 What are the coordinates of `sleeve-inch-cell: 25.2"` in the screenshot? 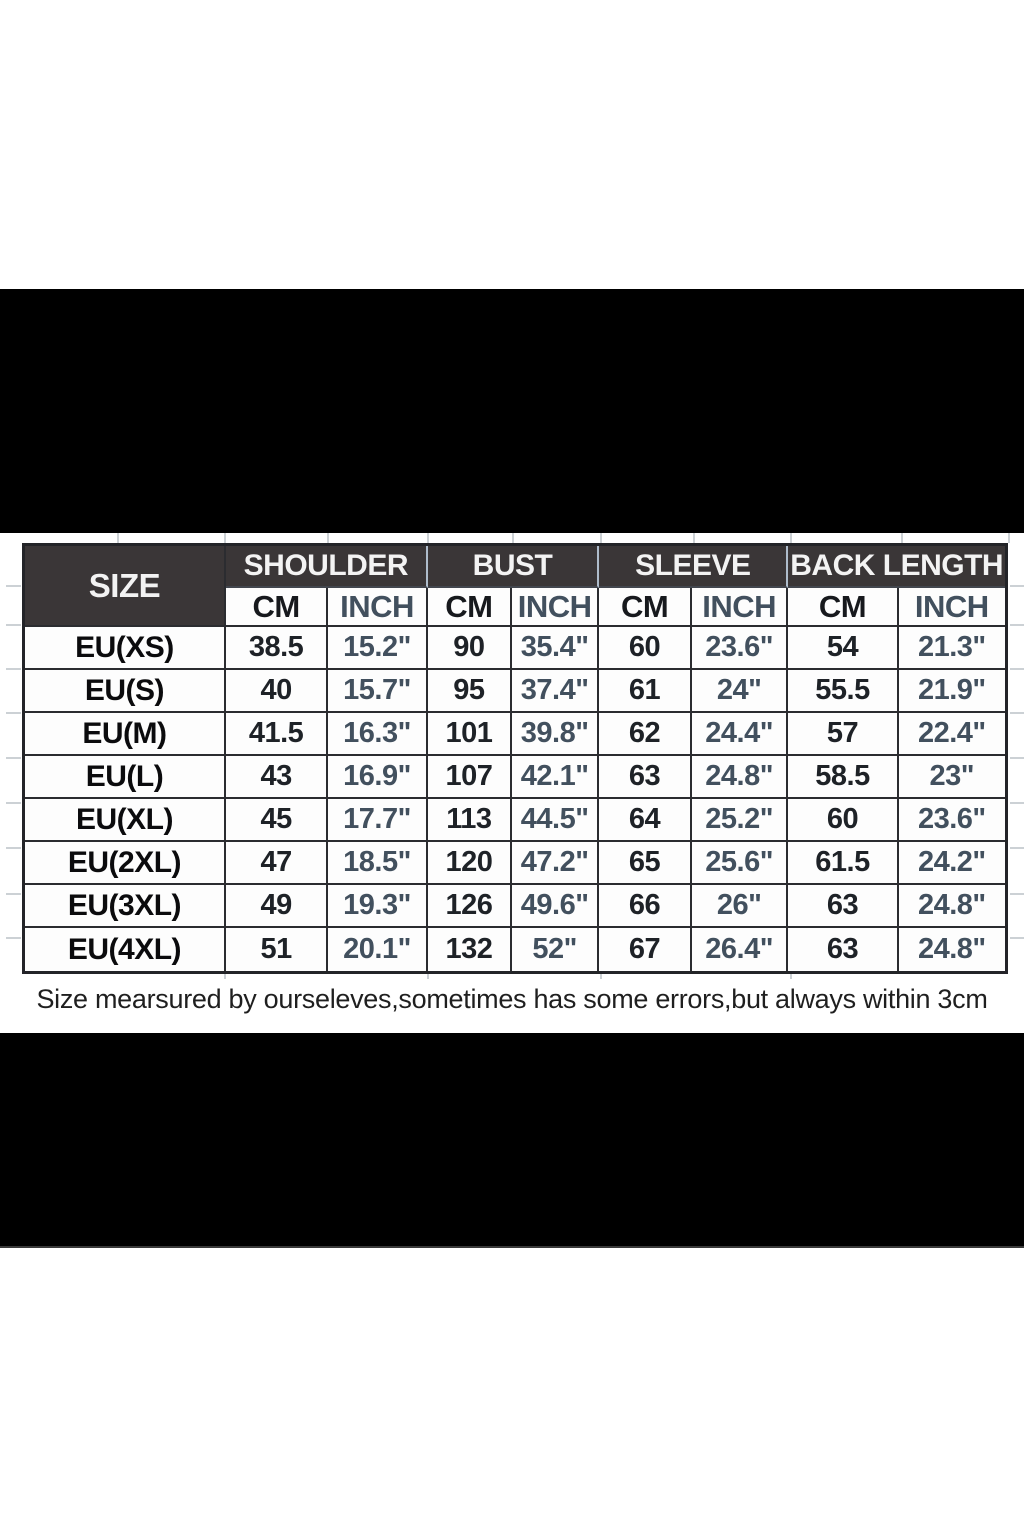 It's located at (740, 820).